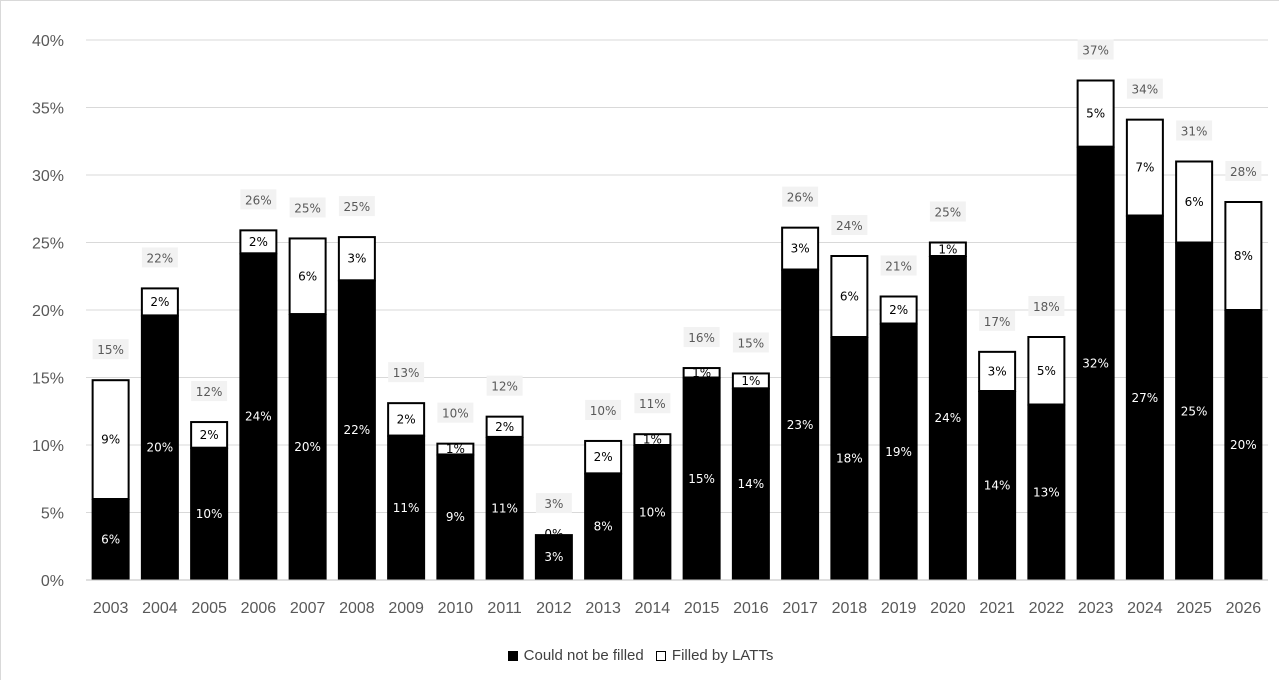  Describe the element at coordinates (898, 267) in the screenshot. I see `total-label: 21%` at that location.